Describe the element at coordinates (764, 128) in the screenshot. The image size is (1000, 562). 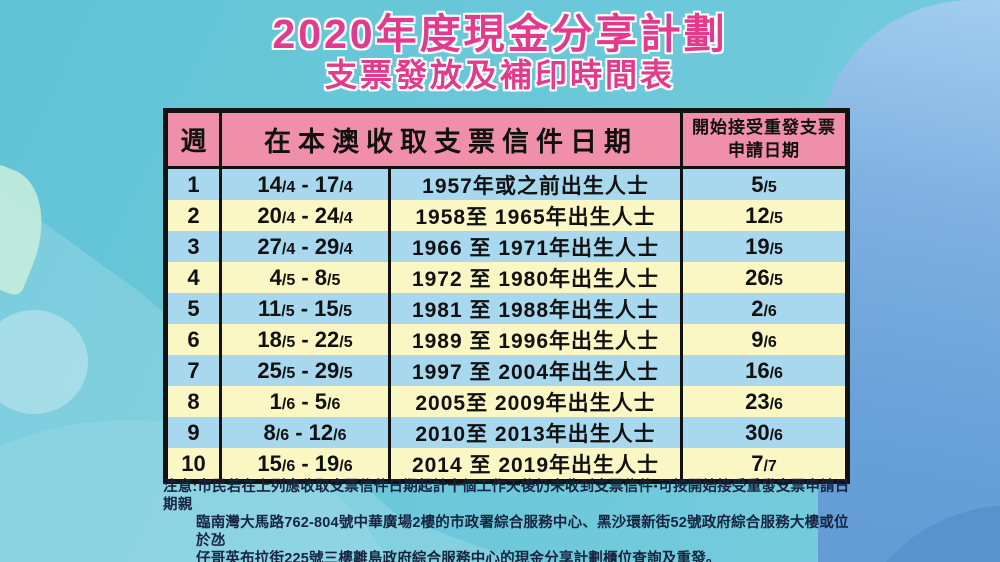
I see `header-reissue-line1: 開始接受重發支票` at that location.